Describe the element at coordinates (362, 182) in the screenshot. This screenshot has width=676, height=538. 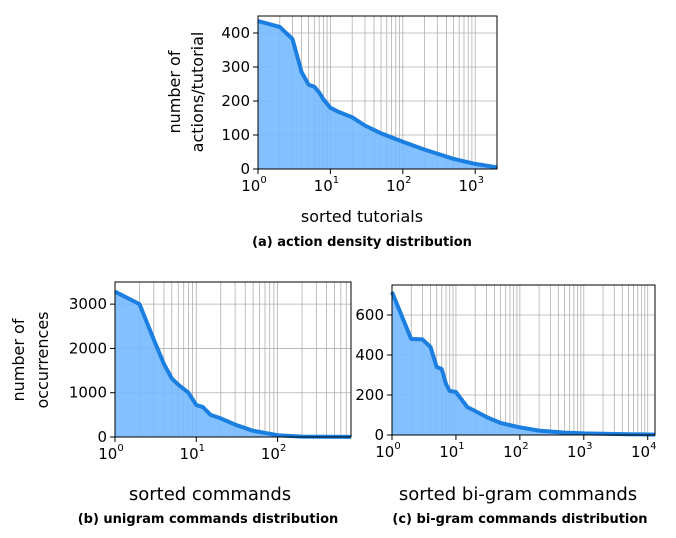
I see `x-tick-labels: 10⁰ 10¹ 10² 10³` at that location.